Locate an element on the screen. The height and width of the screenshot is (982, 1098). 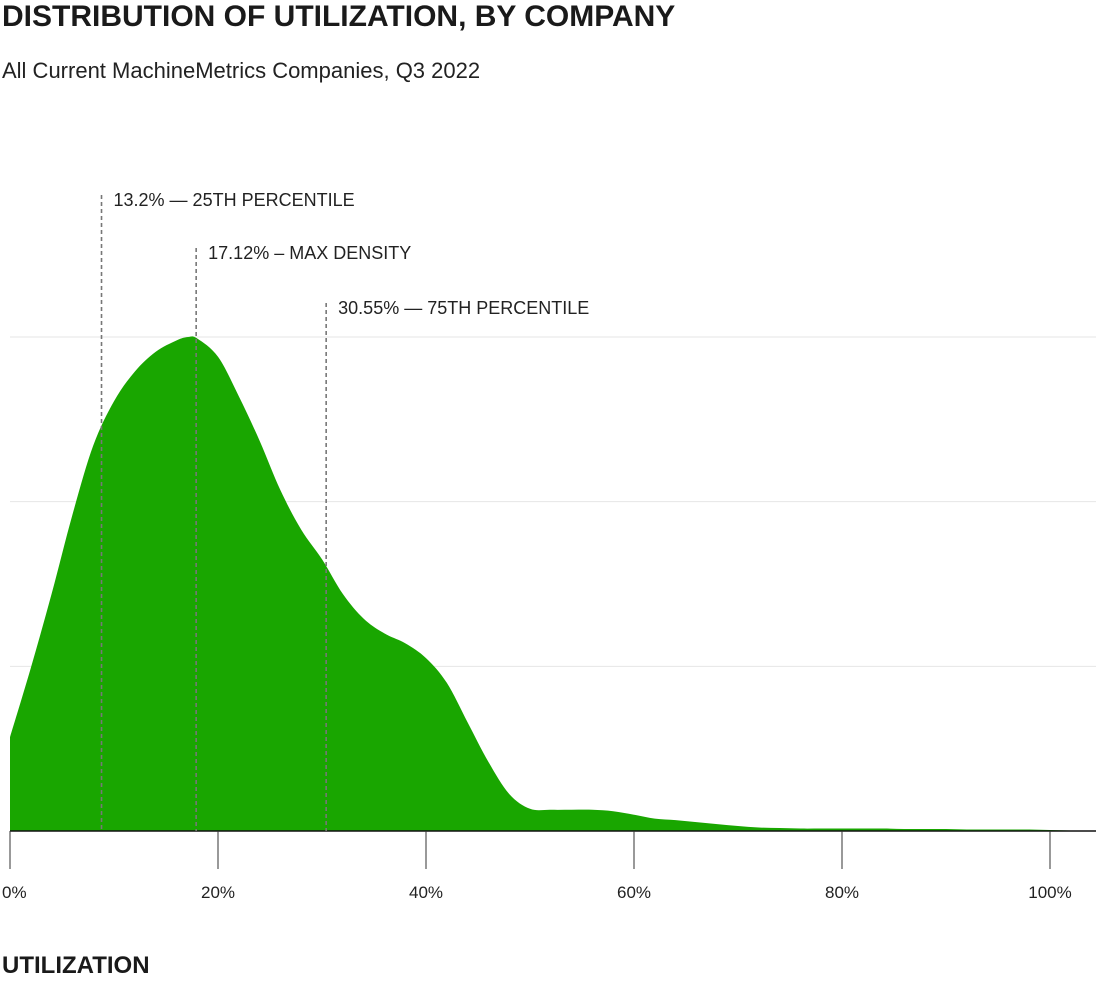
x-tick-label: 0% is located at coordinates (14, 892).